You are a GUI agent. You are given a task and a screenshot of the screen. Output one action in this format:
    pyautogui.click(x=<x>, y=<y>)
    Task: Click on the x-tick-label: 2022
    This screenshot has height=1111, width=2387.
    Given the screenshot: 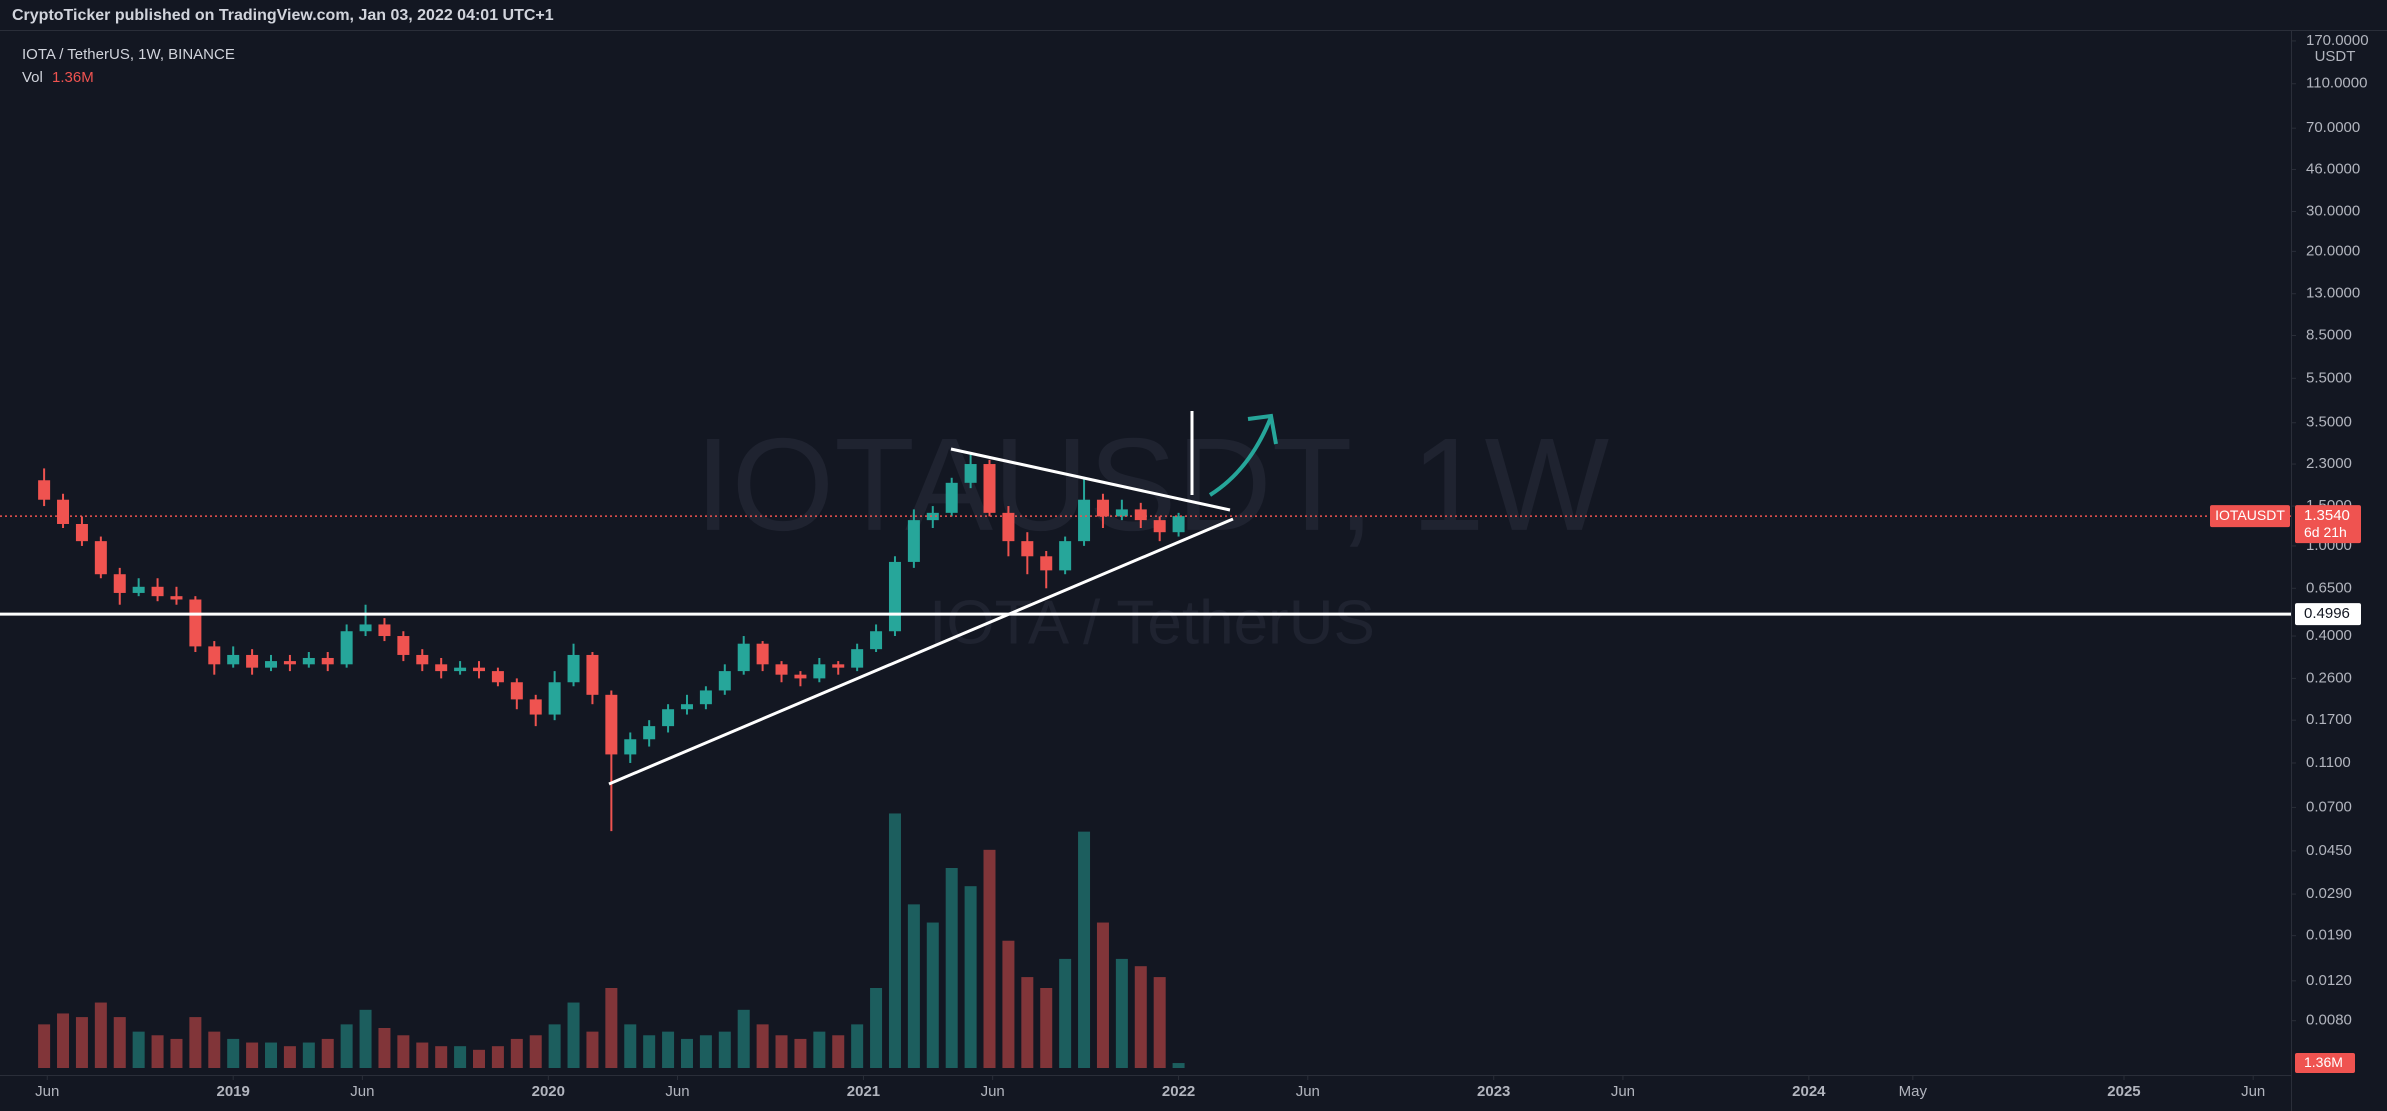 What is the action you would take?
    pyautogui.click(x=1178, y=1091)
    